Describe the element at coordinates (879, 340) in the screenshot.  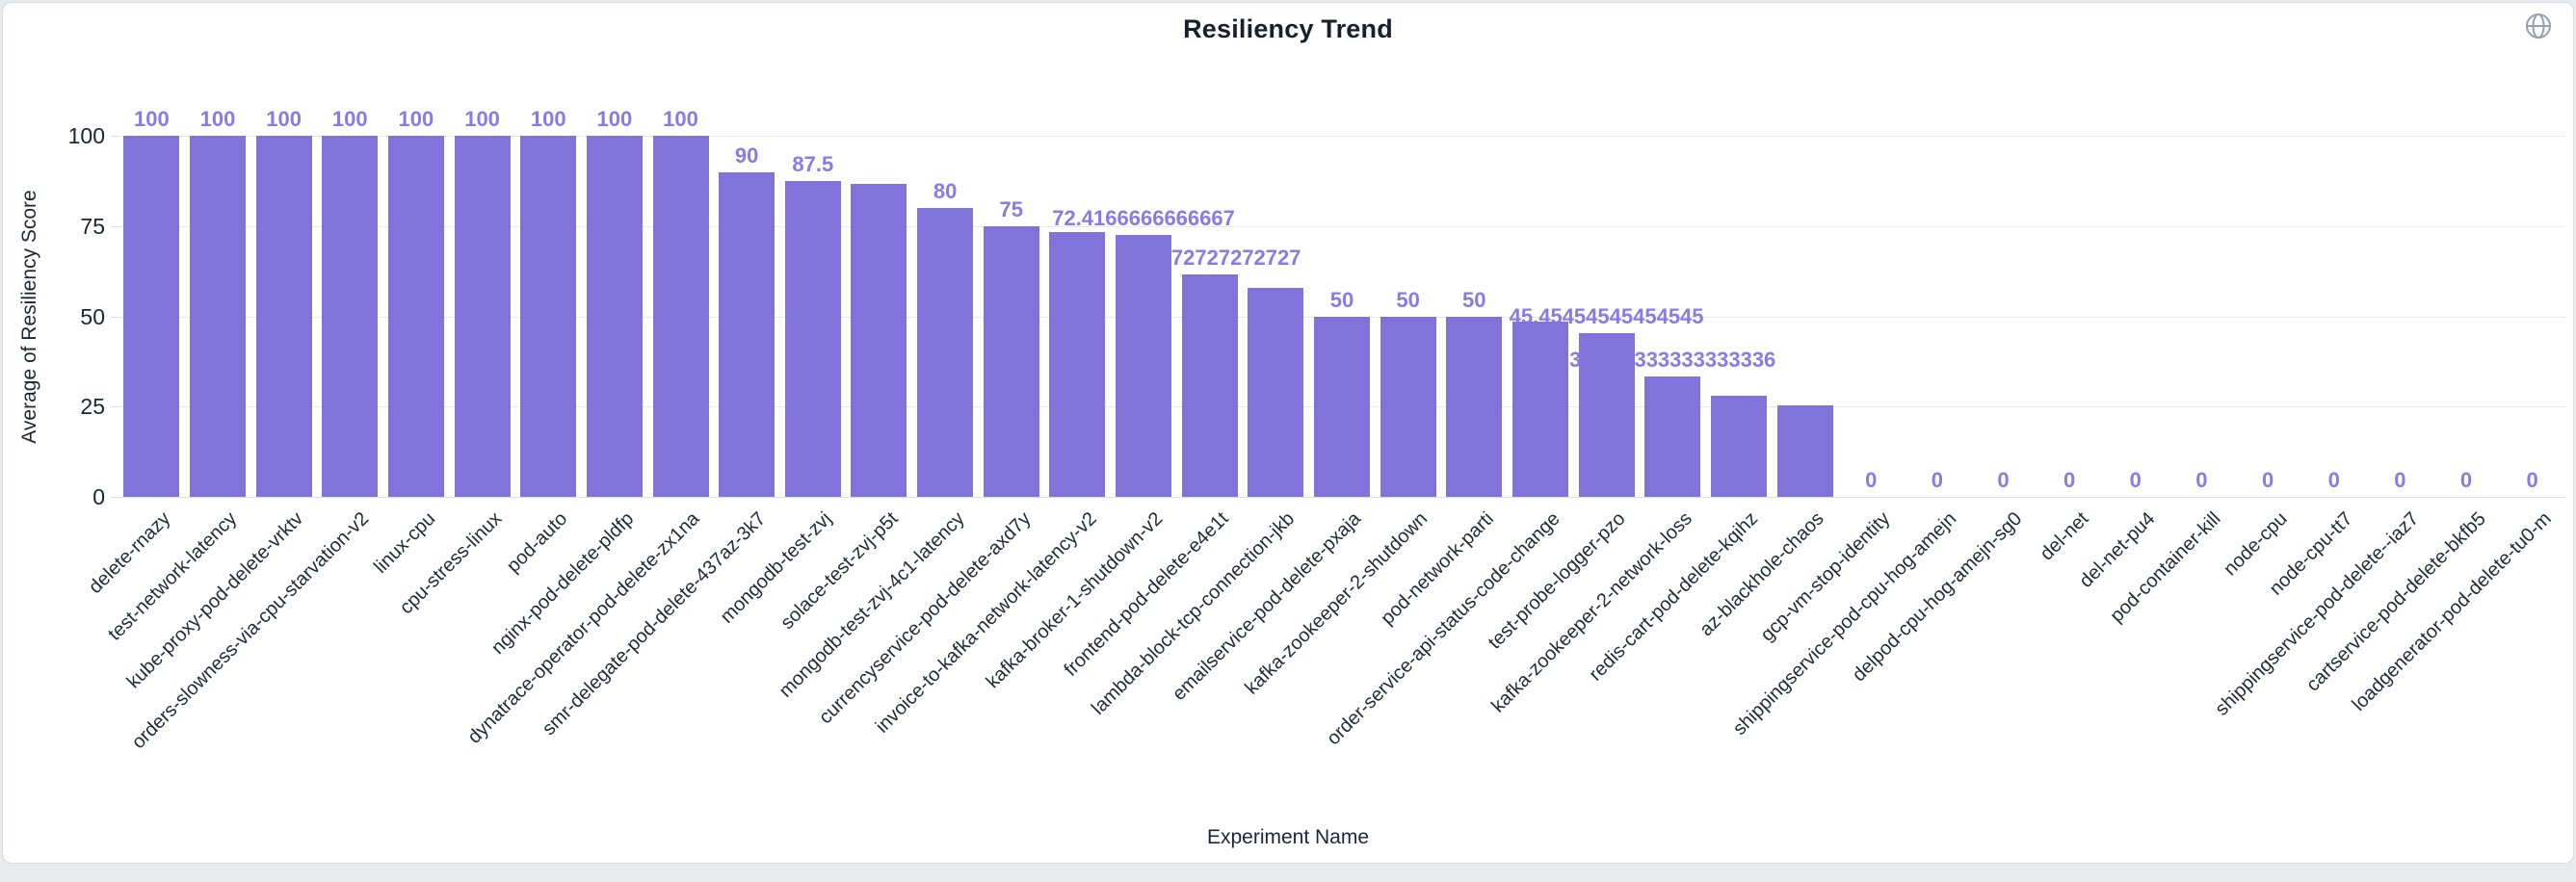
I see `bar-solace-test-zvj-p5t` at that location.